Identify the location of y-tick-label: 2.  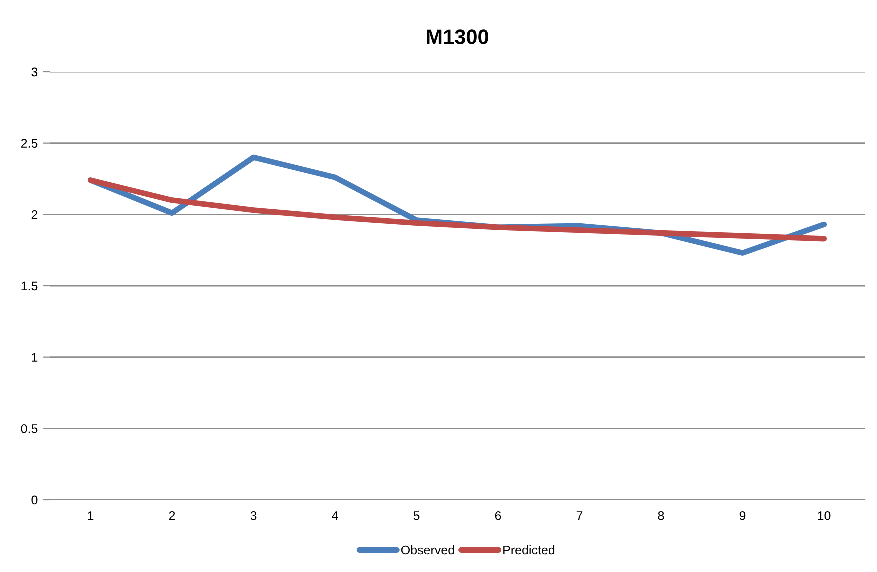
(35, 215).